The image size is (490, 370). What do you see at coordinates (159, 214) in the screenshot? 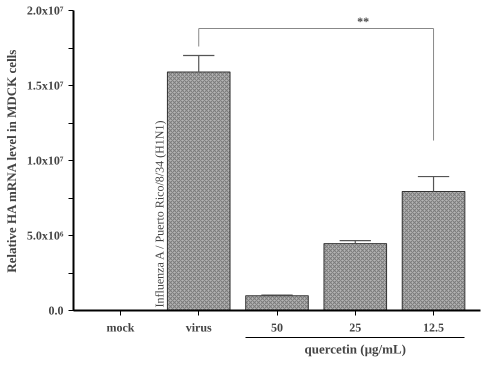
I see `annotation: Influenza A / Puerto Rico/8/34 (H1N1)` at bounding box center [159, 214].